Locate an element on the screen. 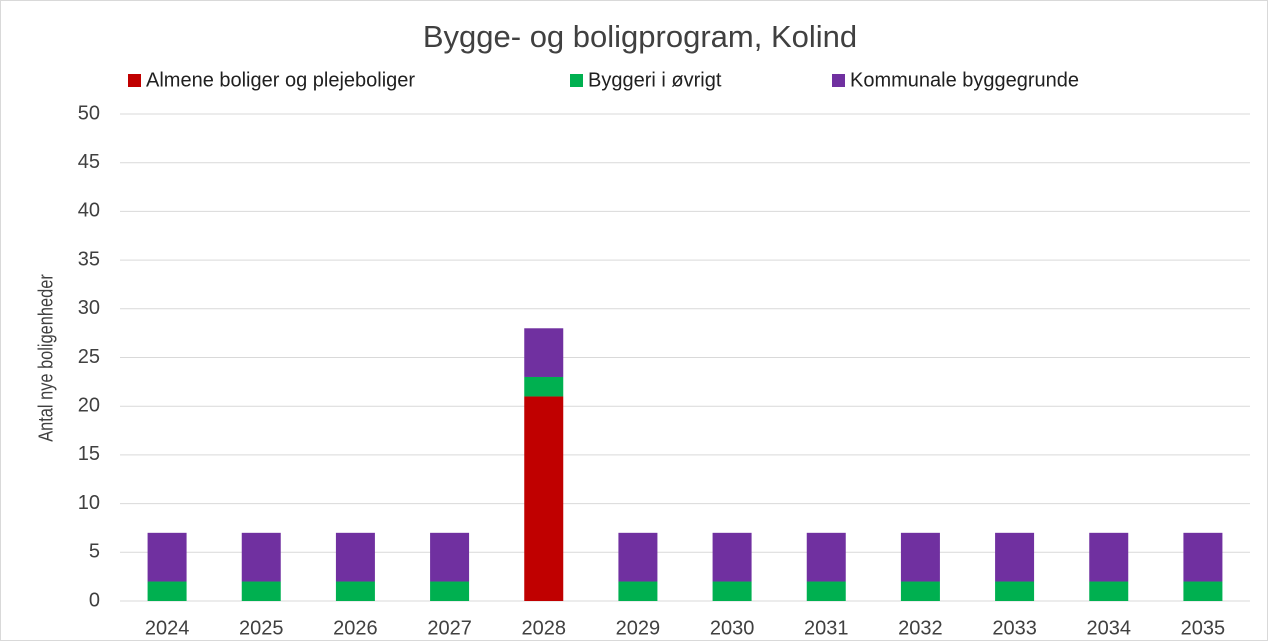 This screenshot has height=641, width=1268. y-tick-label: 25 is located at coordinates (89, 357).